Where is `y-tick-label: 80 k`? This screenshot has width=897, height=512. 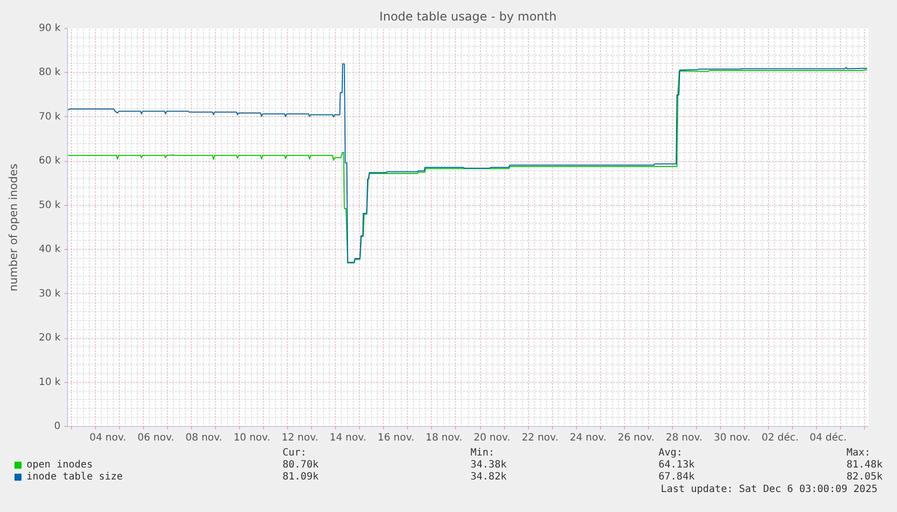 y-tick-label: 80 k is located at coordinates (49, 72).